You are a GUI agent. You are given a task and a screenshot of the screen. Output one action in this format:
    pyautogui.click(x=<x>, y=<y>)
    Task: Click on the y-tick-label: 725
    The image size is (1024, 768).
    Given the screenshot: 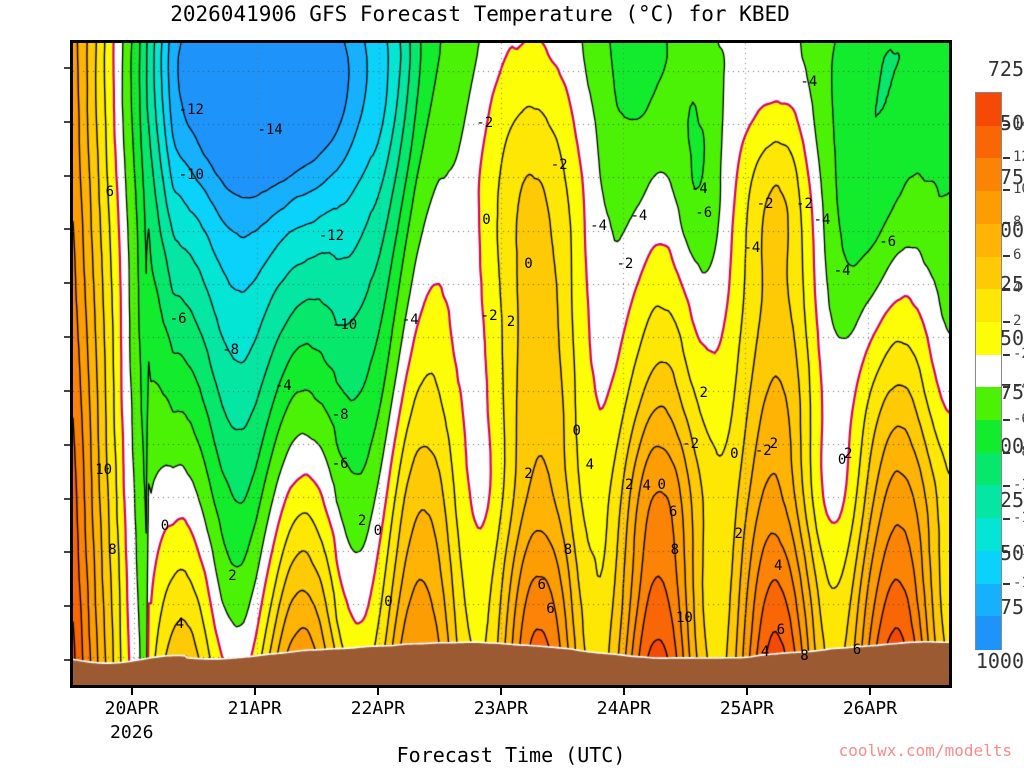 What is the action you would take?
    pyautogui.click(x=1005, y=68)
    